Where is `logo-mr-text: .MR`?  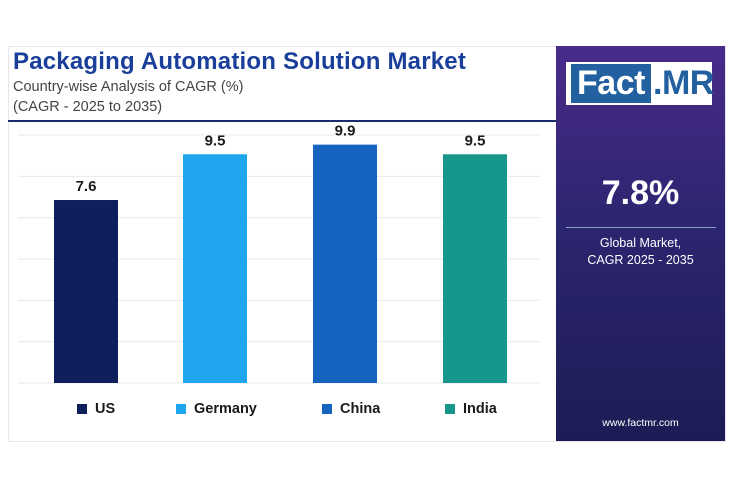
logo-mr-text: .MR is located at coordinates (683, 83).